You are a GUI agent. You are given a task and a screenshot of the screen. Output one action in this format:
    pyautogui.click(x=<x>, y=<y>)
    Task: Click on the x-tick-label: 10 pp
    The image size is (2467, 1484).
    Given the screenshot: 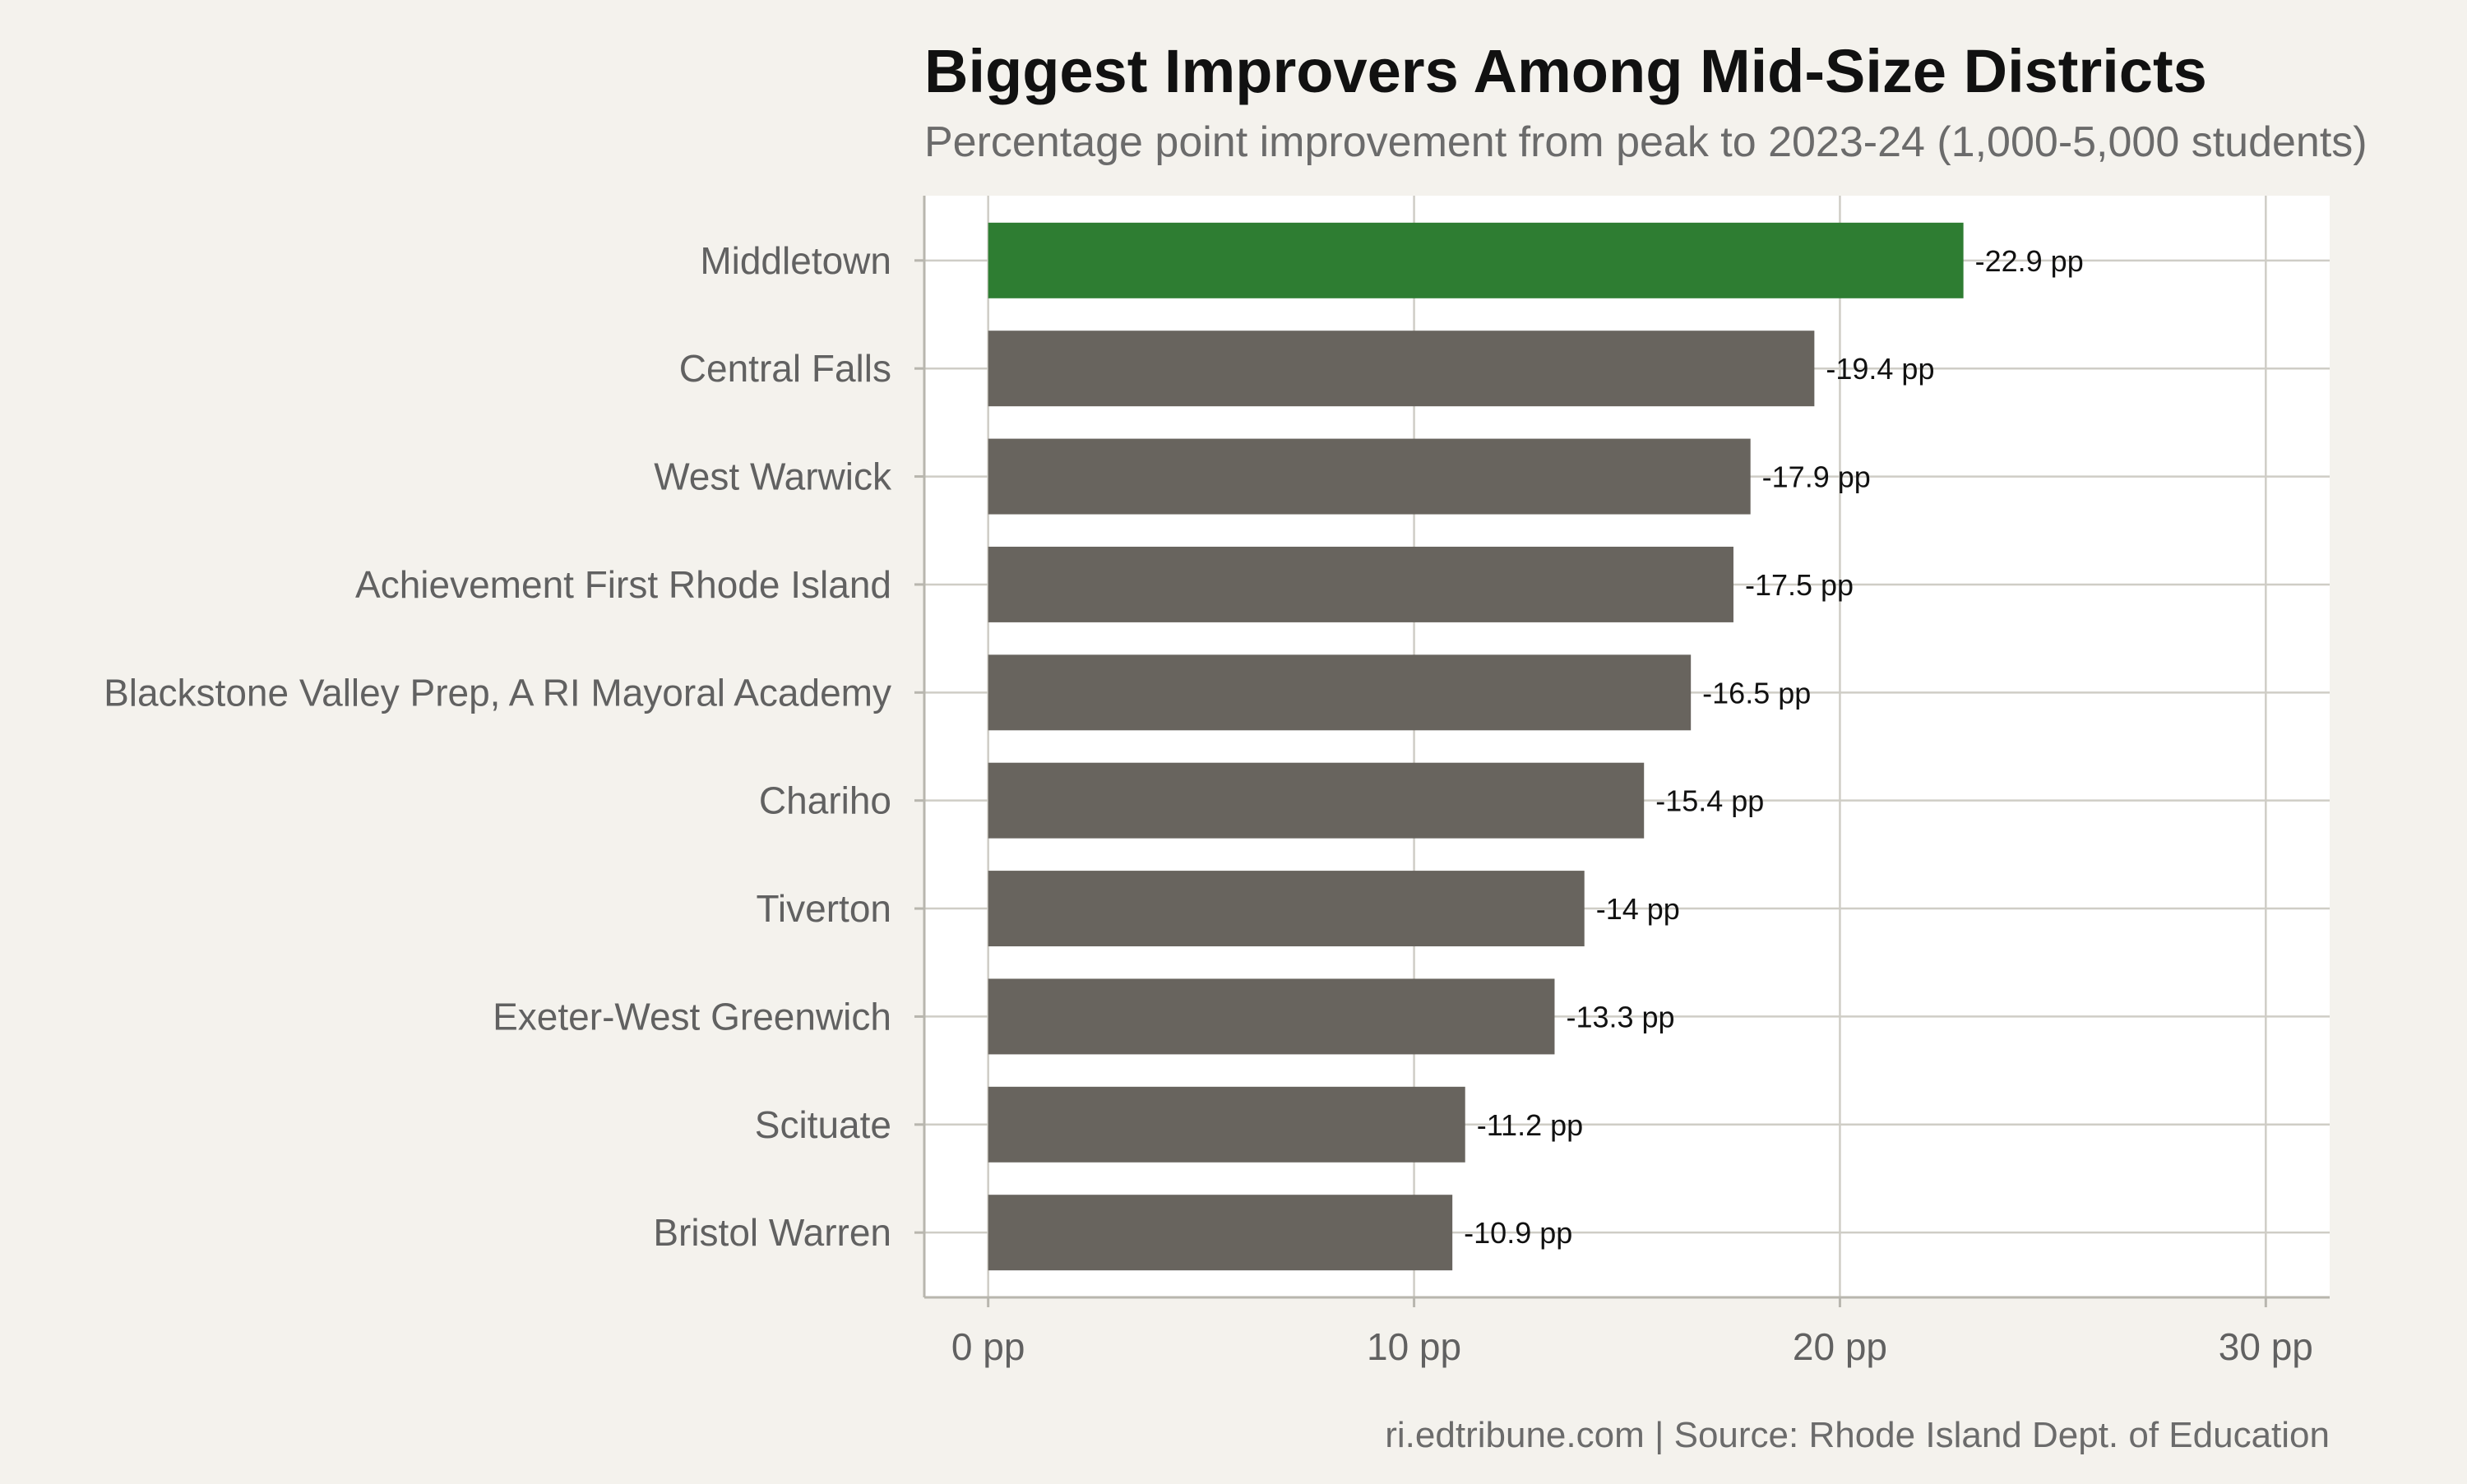 What is the action you would take?
    pyautogui.click(x=1414, y=1347)
    